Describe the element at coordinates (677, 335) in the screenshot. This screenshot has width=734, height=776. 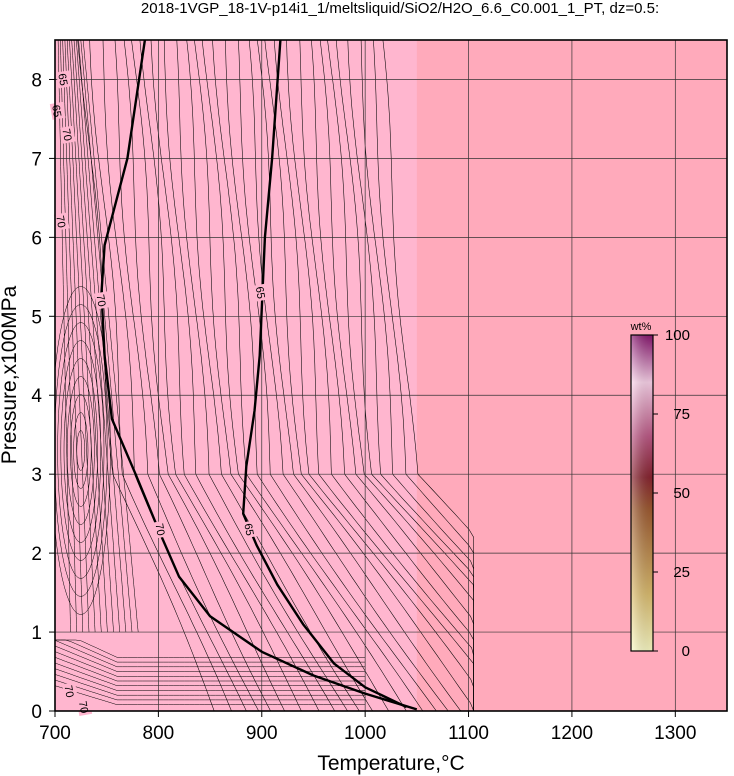
I see `colorbar-tick-label: 100` at that location.